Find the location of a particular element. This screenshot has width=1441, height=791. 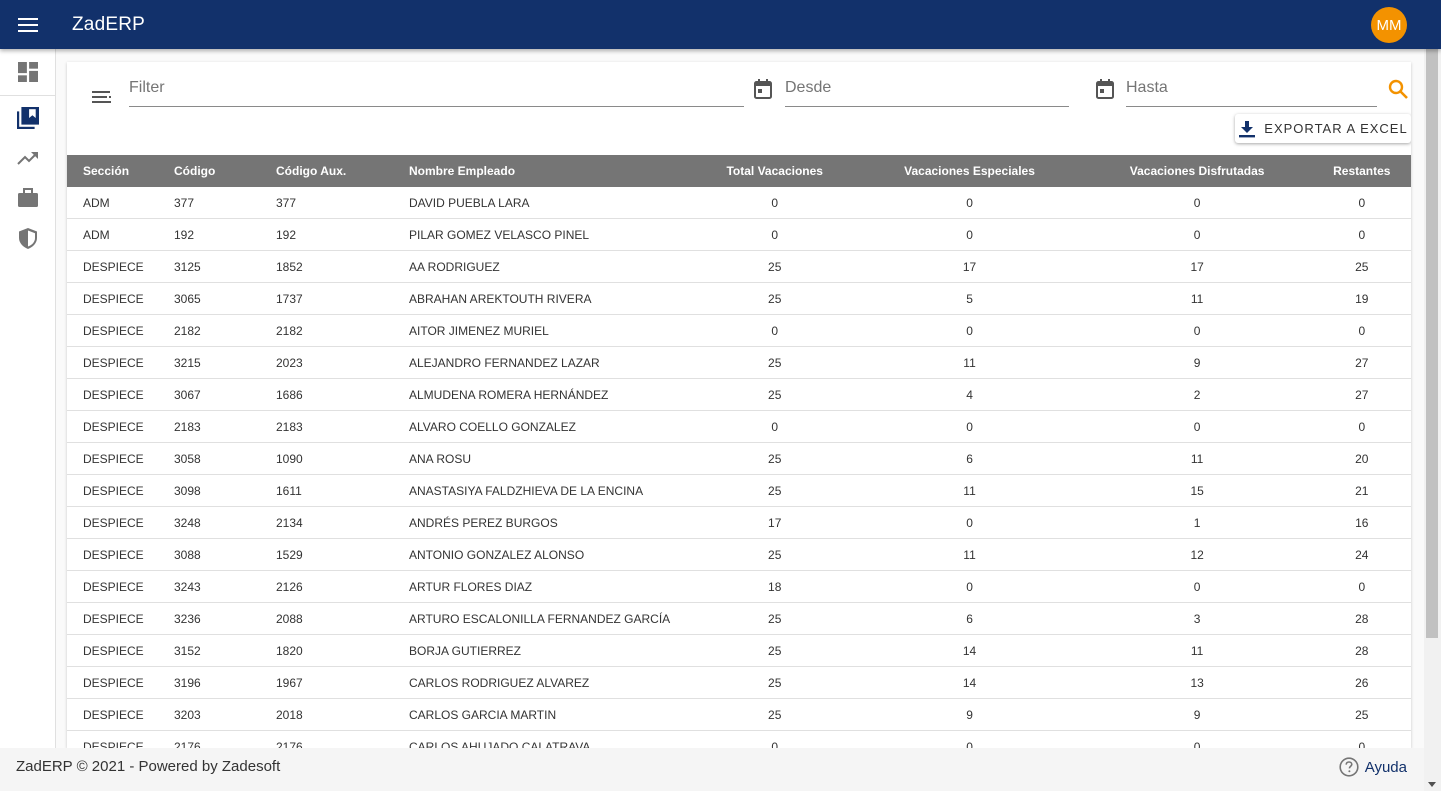

cell-restantes: 20 is located at coordinates (1361, 458).